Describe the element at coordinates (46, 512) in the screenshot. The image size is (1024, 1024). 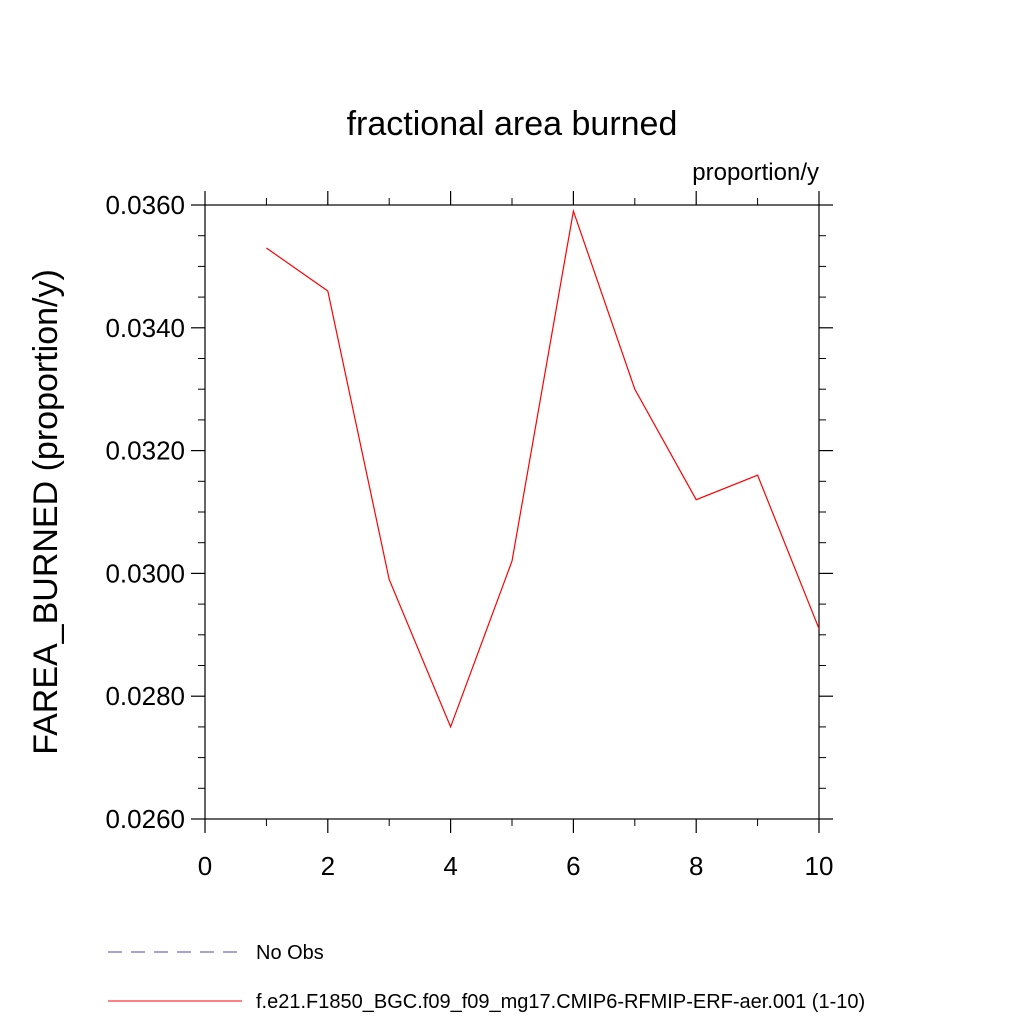
I see `y-axis-label: FAREA_BURNED (proportion/y)` at that location.